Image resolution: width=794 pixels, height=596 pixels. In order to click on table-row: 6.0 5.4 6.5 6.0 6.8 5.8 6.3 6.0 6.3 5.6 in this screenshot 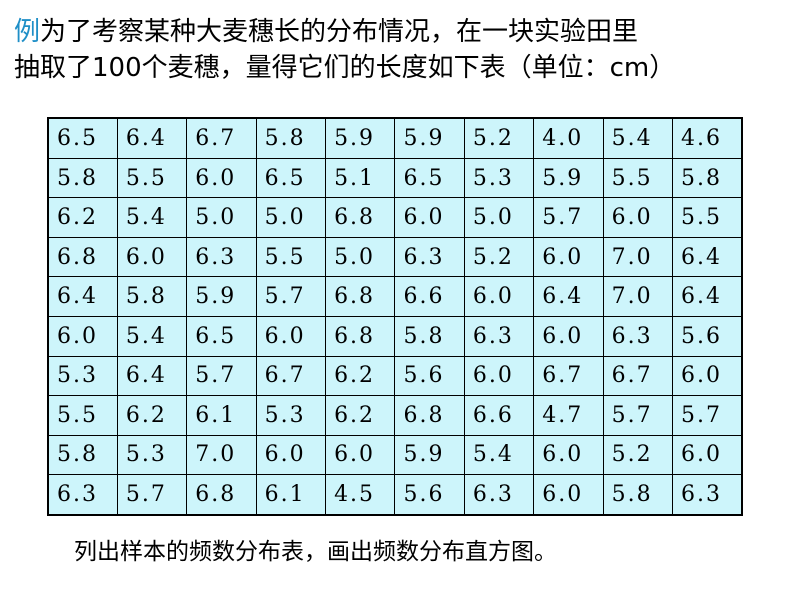, I will do `click(395, 336)`.